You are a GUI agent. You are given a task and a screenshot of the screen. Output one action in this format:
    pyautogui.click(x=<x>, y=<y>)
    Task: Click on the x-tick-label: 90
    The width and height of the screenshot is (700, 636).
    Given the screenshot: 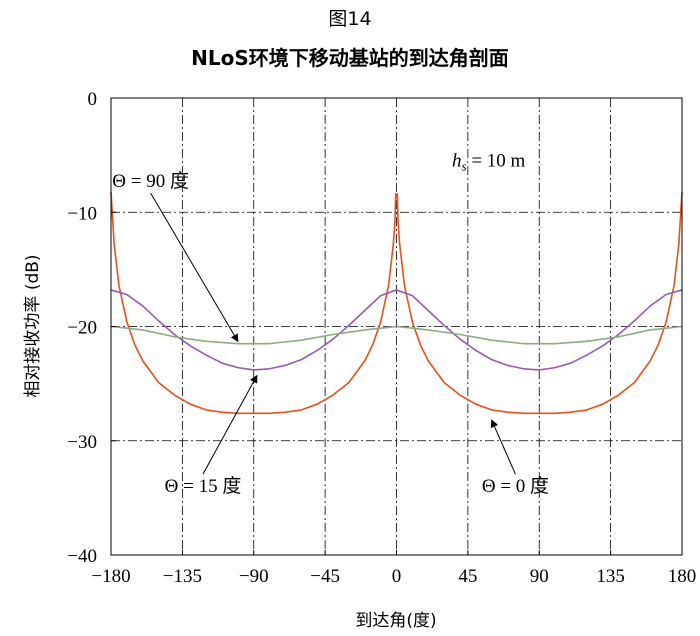 What is the action you would take?
    pyautogui.click(x=539, y=576)
    